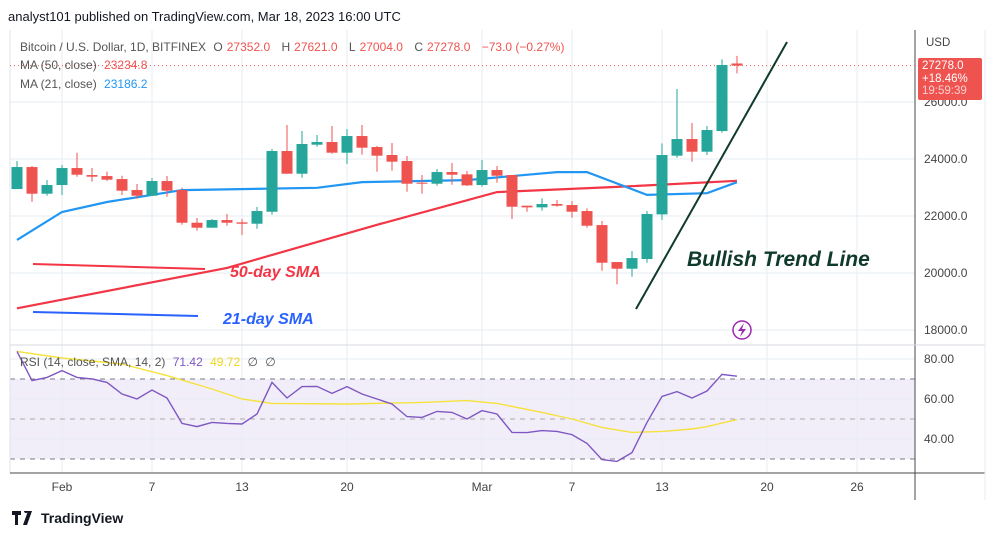 This screenshot has width=995, height=538. What do you see at coordinates (944, 91) in the screenshot?
I see `bar-countdown: 19:59:39` at bounding box center [944, 91].